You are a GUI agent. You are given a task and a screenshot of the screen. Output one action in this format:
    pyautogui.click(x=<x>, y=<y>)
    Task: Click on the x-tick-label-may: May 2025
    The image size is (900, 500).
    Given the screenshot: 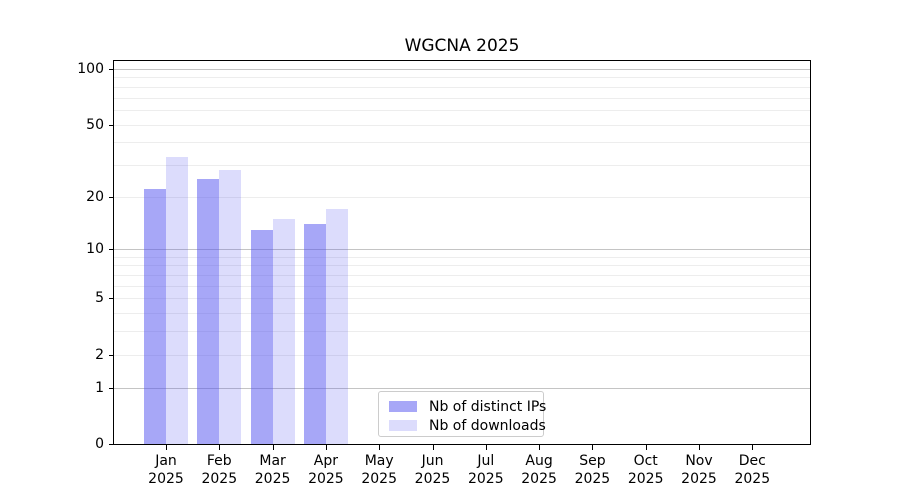 What is the action you would take?
    pyautogui.click(x=379, y=470)
    